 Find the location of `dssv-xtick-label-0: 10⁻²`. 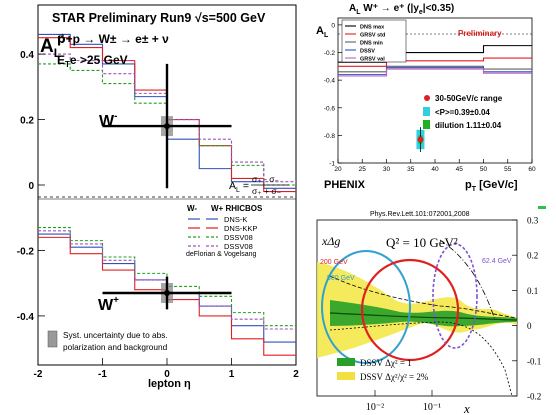

dssv-xtick-label-0: 10⁻² is located at coordinates (375, 407).